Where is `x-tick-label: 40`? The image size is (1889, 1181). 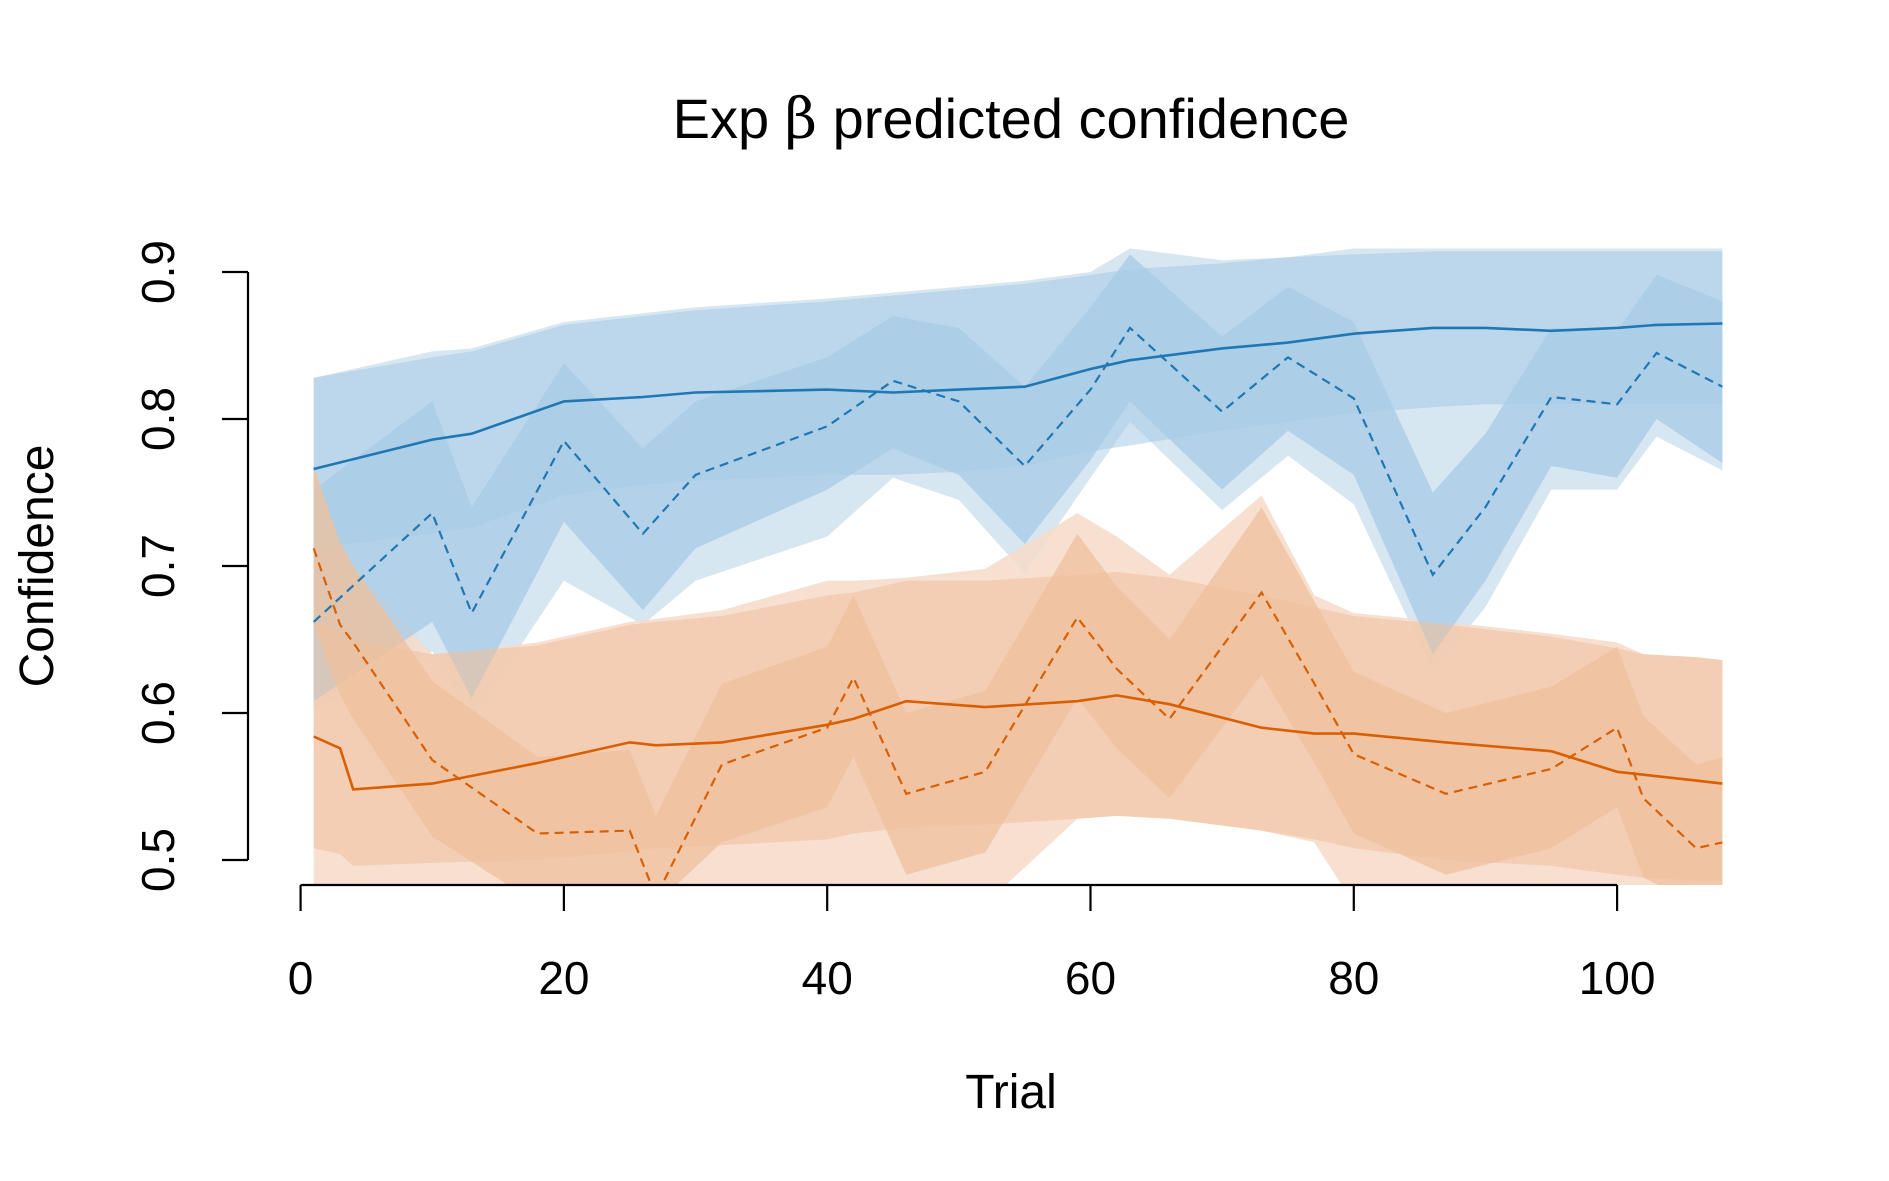 x-tick-label: 40 is located at coordinates (827, 978).